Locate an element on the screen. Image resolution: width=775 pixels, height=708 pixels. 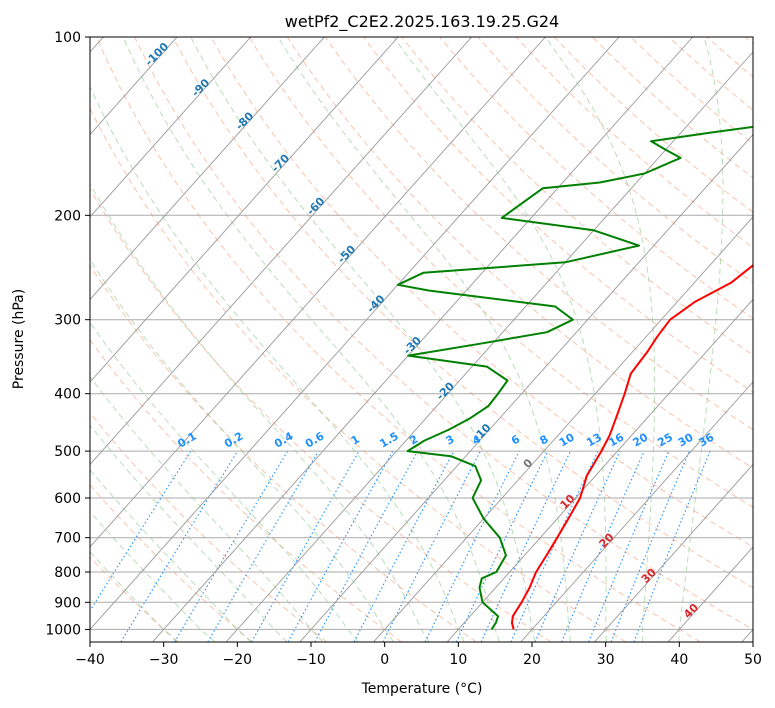
x-tick-label: 30 is located at coordinates (606, 660).